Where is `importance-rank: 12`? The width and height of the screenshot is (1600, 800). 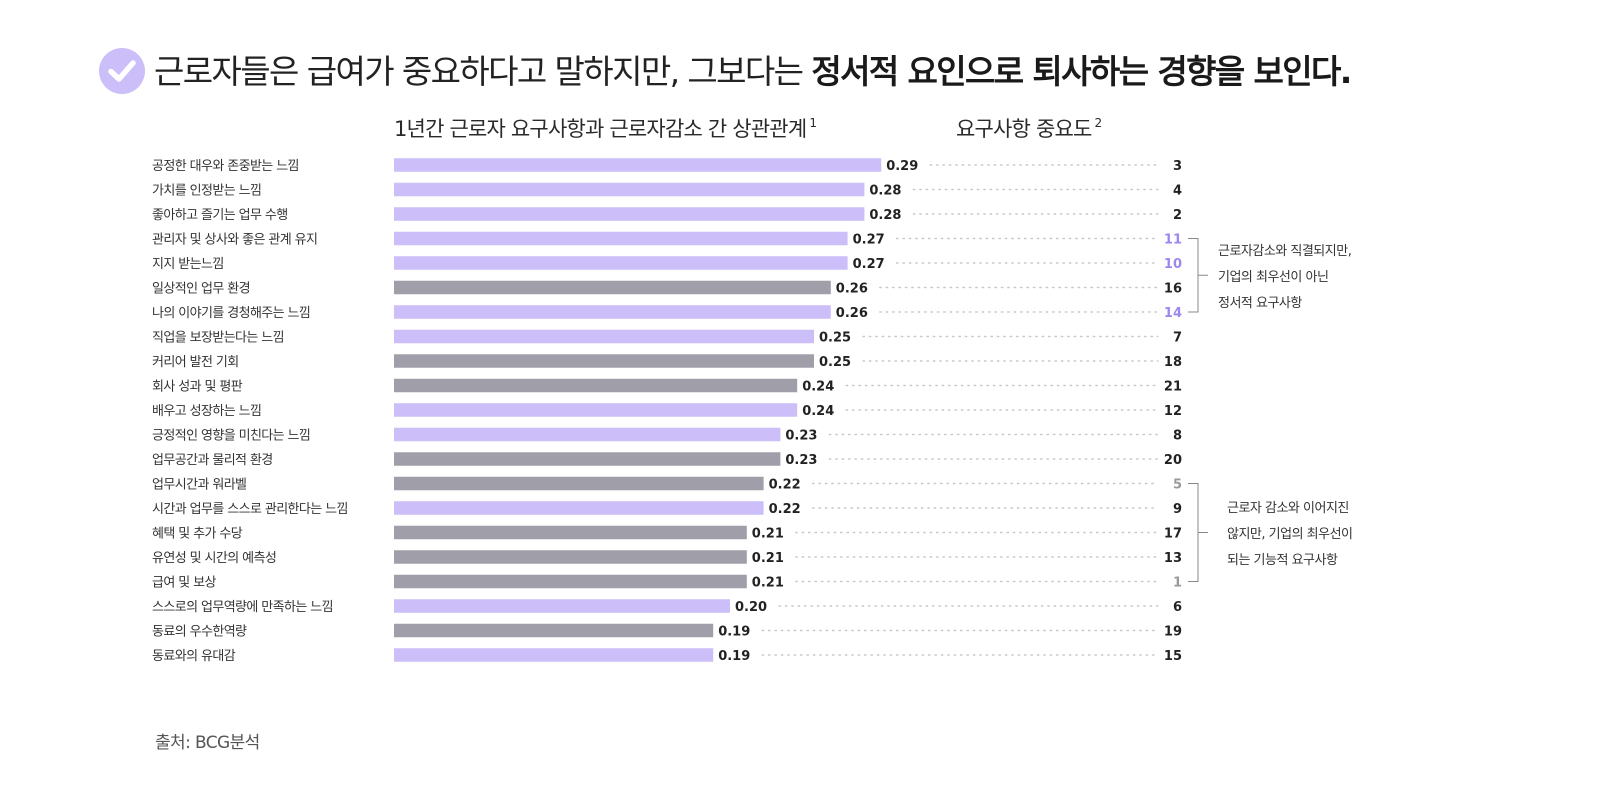 importance-rank: 12 is located at coordinates (1173, 411).